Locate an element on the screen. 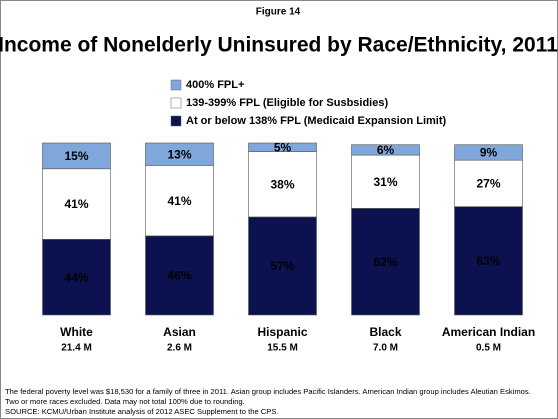 This screenshot has width=558, height=419. data-label: 9% is located at coordinates (489, 153).